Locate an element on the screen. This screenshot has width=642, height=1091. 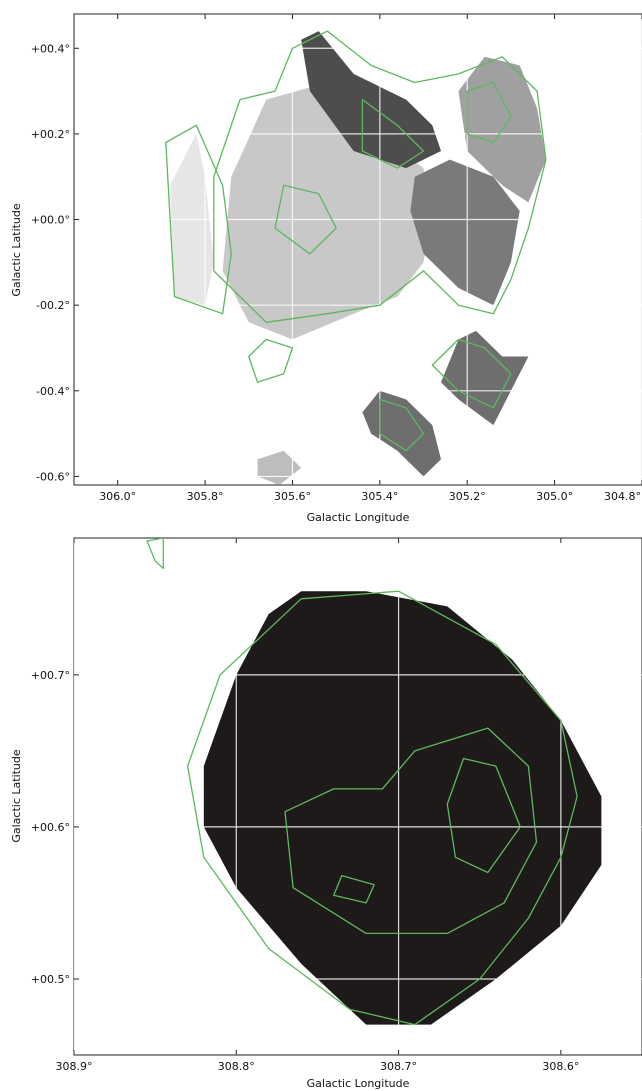
panel-1-y-ticks: +00.4° +00.2° +00.0° -00.2° -00.4° -00.6° is located at coordinates (55, 262).